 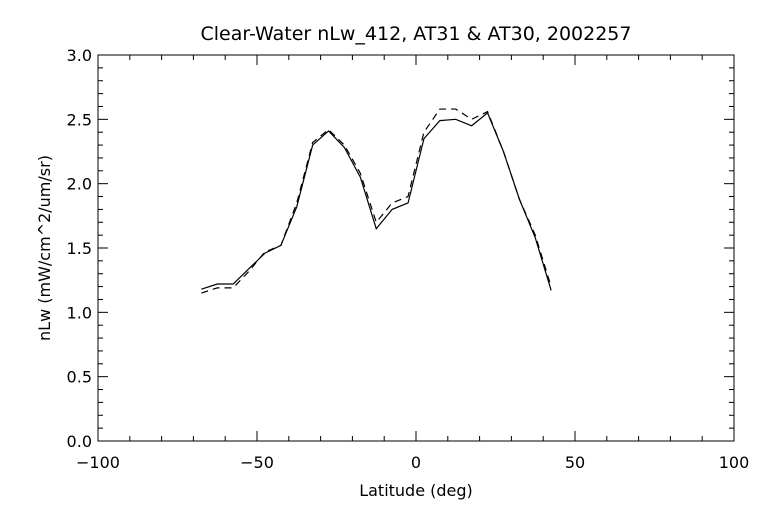 What do you see at coordinates (79, 377) in the screenshot?
I see `y-tick-label: 0.5` at bounding box center [79, 377].